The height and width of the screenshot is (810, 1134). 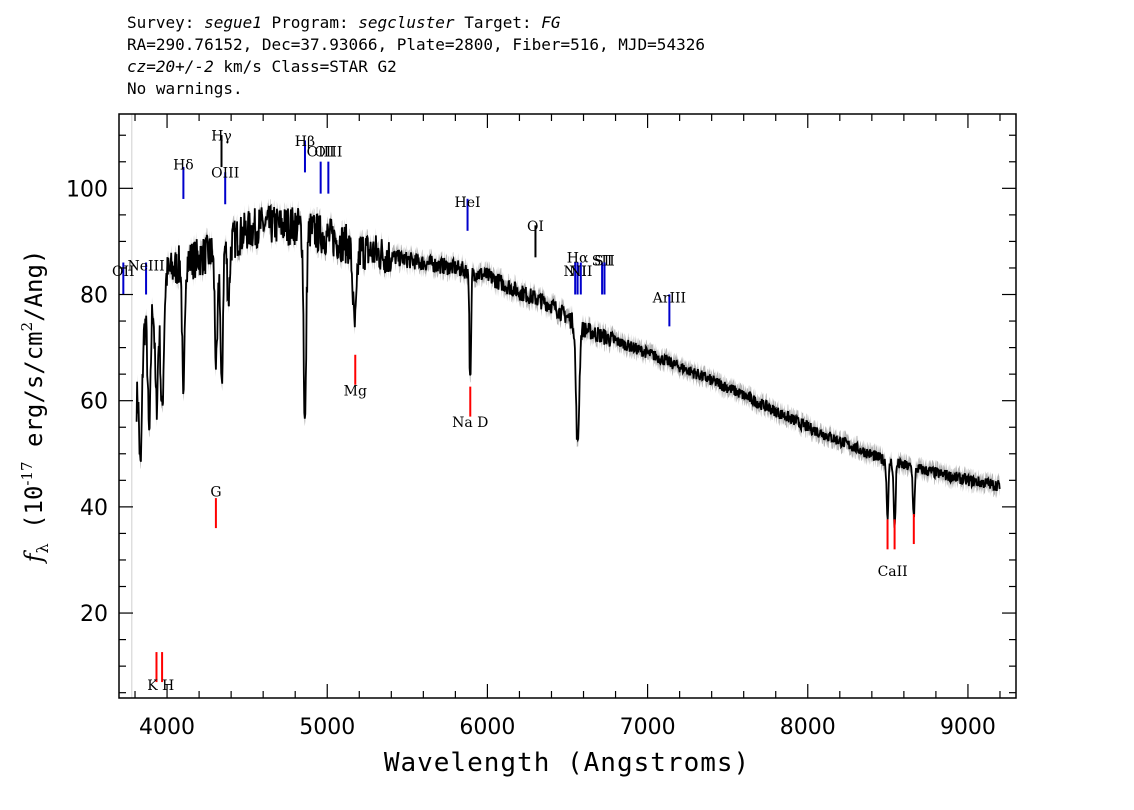 I want to click on emission-label: HeI, so click(x=468, y=203).